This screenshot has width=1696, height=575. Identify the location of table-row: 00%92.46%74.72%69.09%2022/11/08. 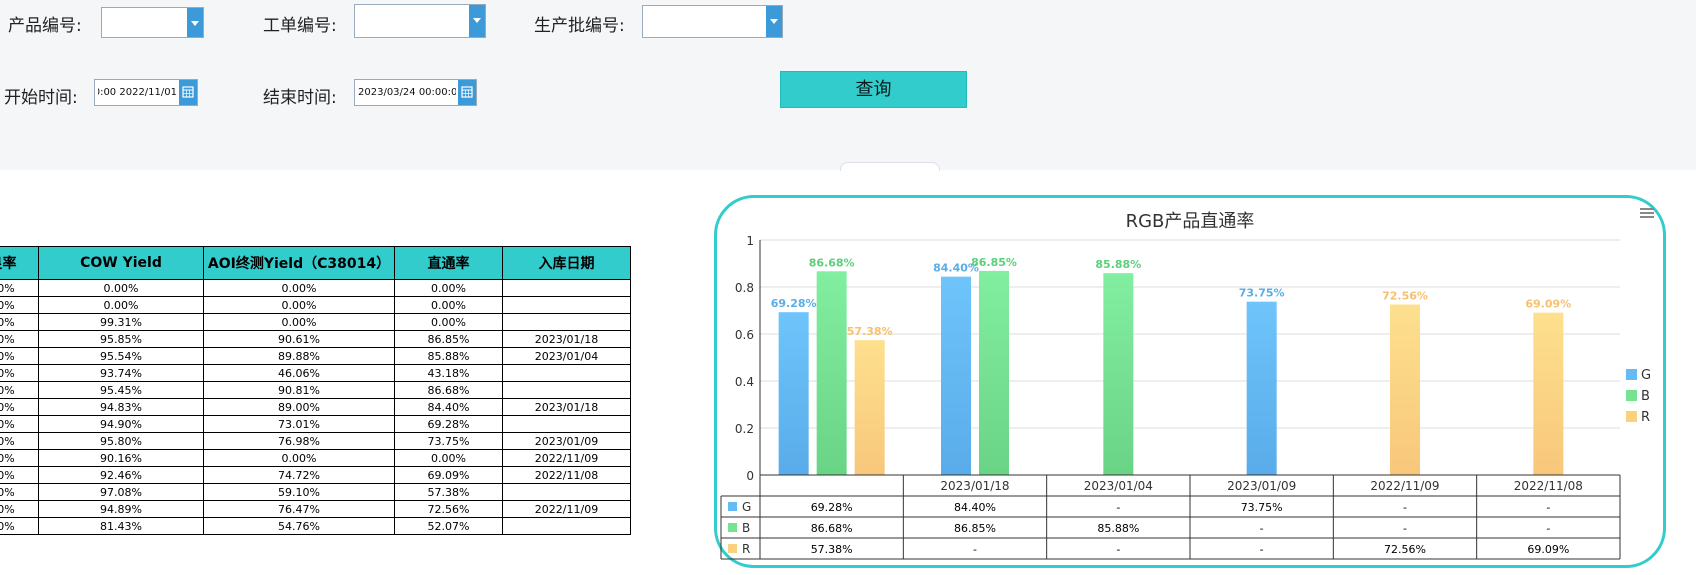
(315, 475).